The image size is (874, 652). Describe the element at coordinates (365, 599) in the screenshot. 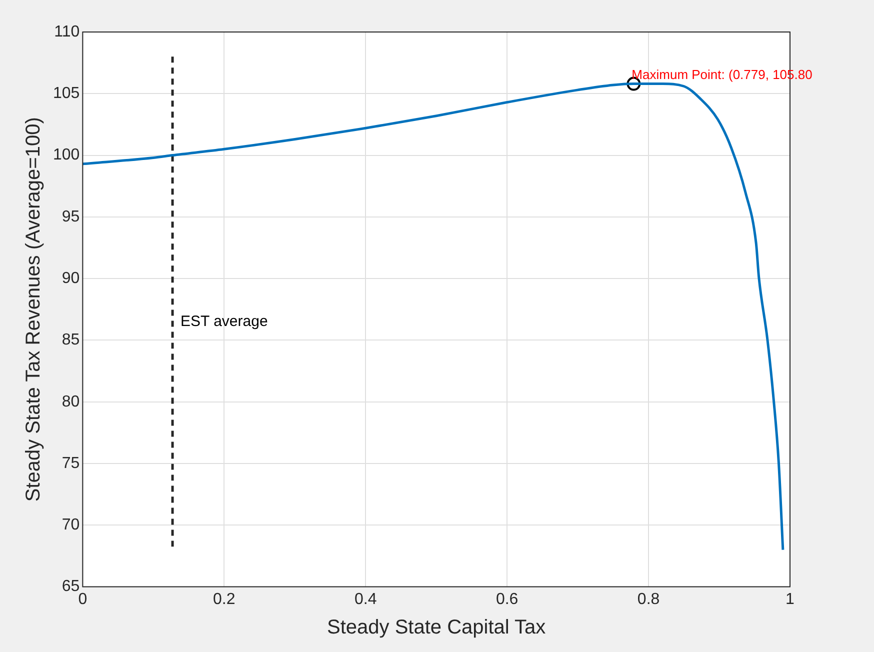

I see `x-tick-label: 0.4` at that location.